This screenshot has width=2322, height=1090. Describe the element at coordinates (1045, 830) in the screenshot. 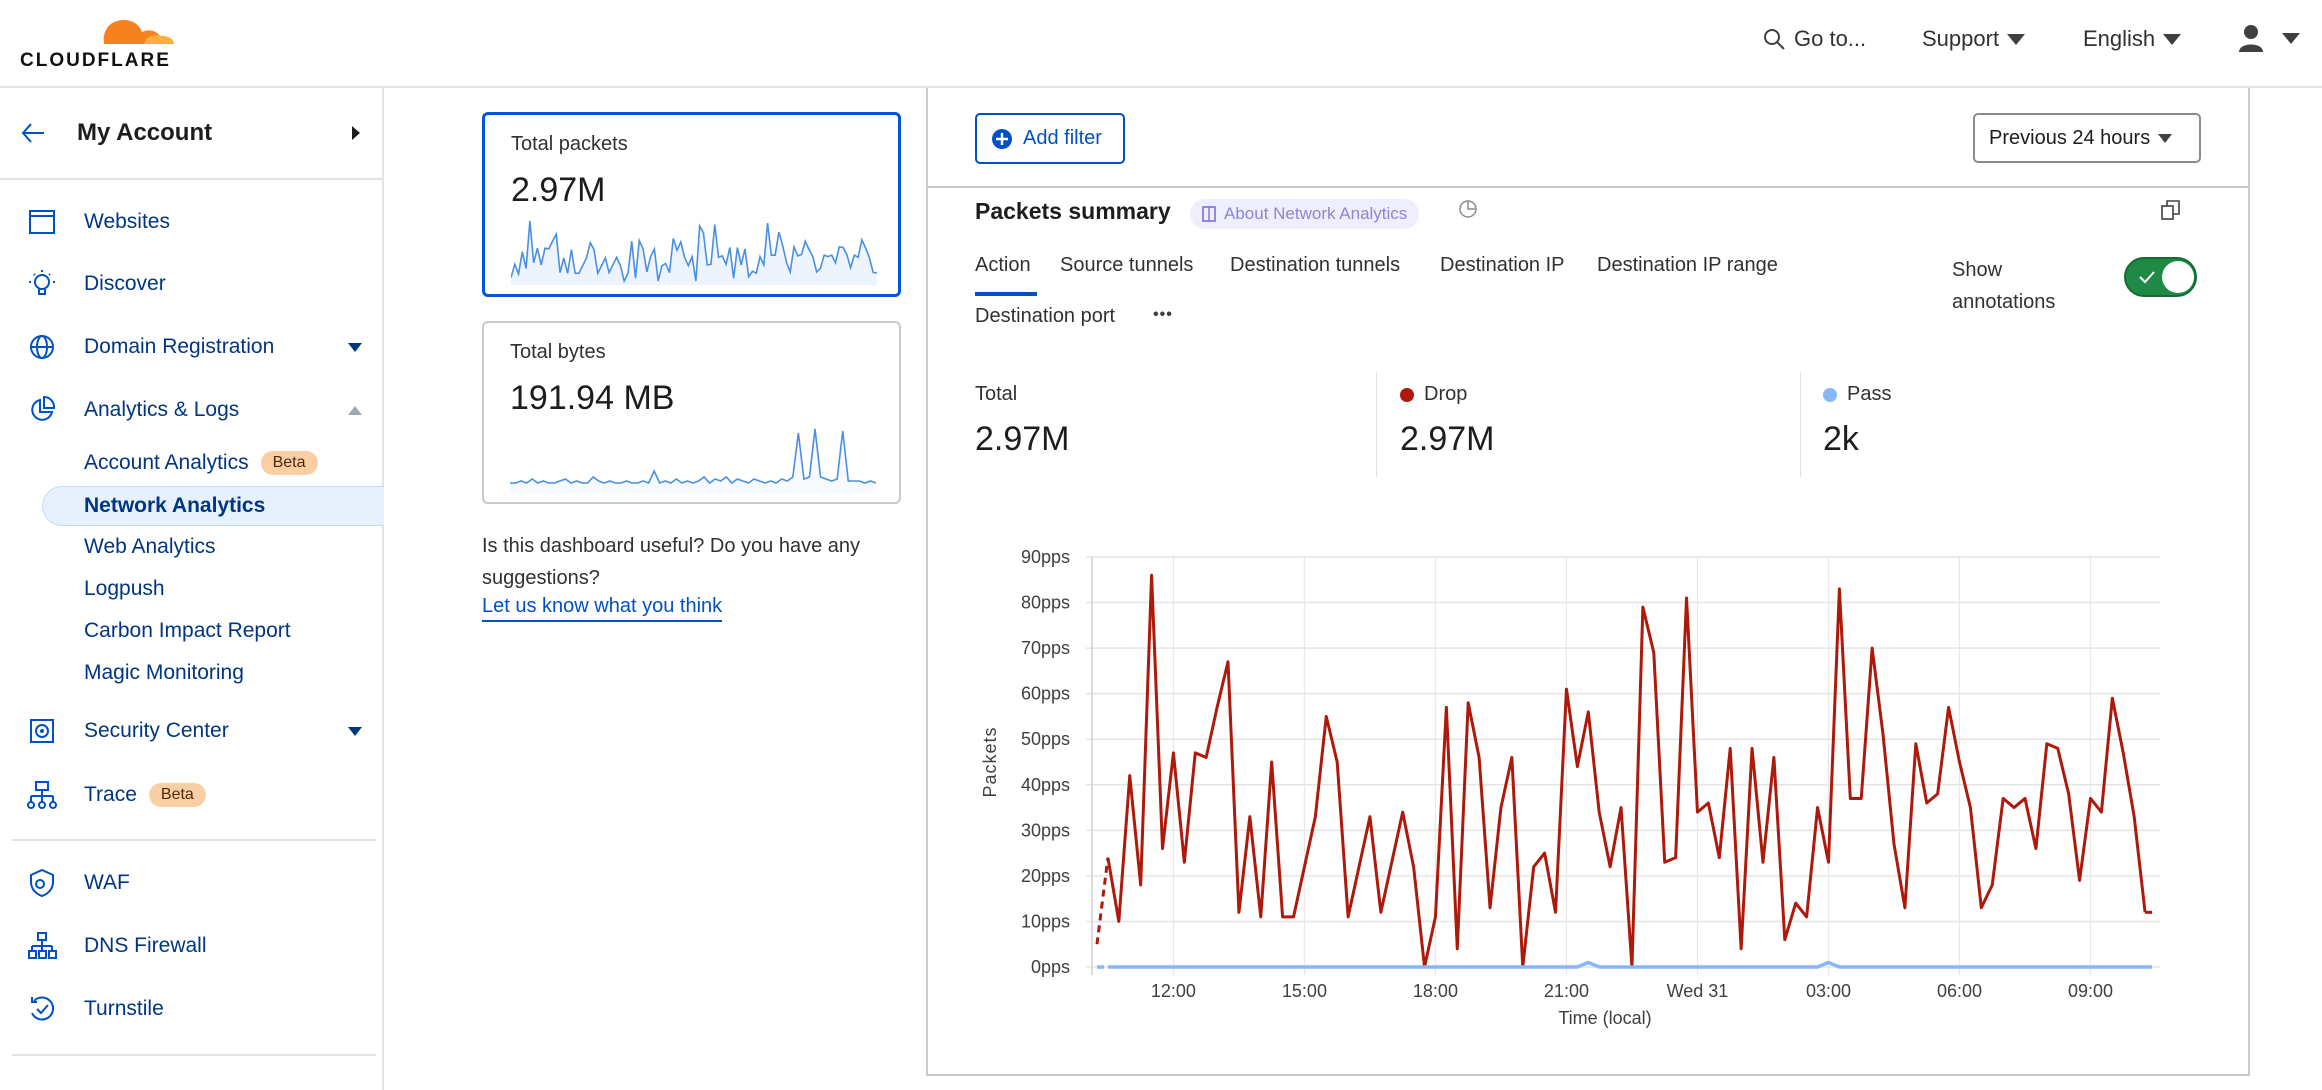

I see `y-tick-label: 30pps` at that location.